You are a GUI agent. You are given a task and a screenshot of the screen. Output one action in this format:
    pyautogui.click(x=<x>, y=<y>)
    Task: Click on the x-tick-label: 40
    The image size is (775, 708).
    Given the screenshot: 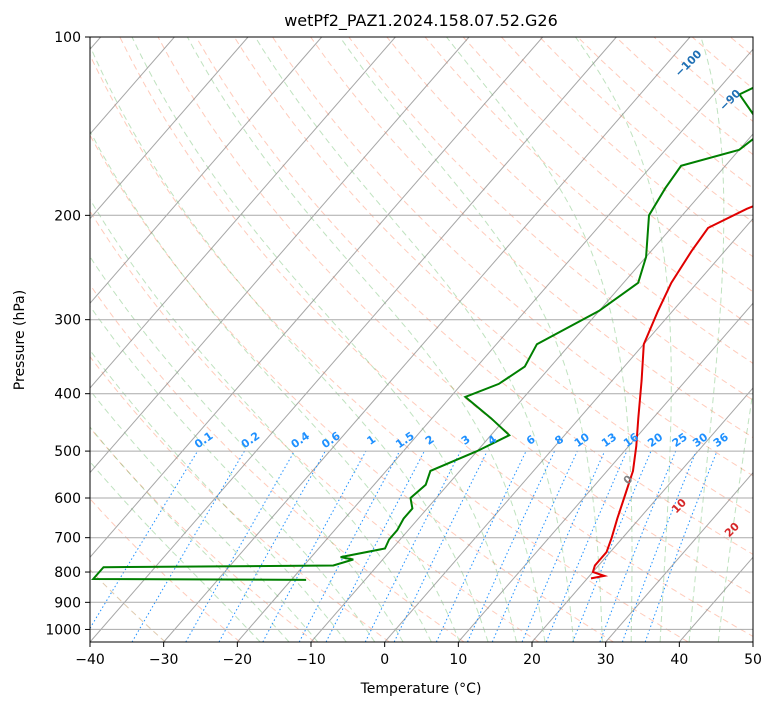 What is the action you would take?
    pyautogui.click(x=679, y=660)
    